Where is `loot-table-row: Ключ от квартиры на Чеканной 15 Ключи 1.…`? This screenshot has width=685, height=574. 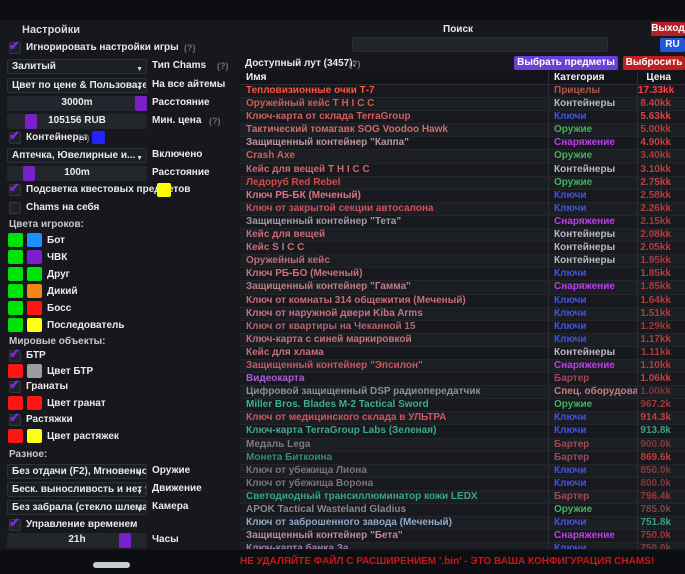 loot-table-row: Ключ от квартиры на Чеканной 15 Ключи 1.… is located at coordinates (462, 327).